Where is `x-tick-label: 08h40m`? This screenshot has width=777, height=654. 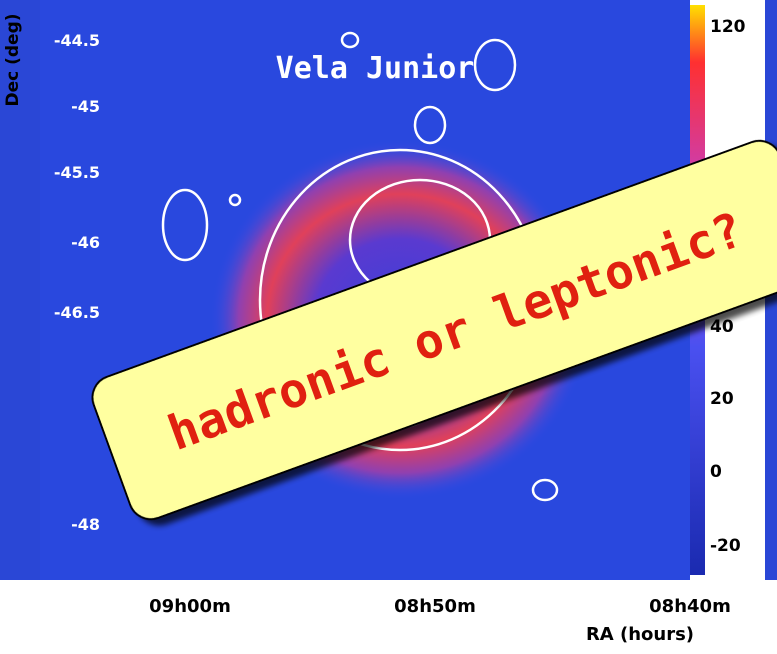
x-tick-label: 08h40m is located at coordinates (690, 606).